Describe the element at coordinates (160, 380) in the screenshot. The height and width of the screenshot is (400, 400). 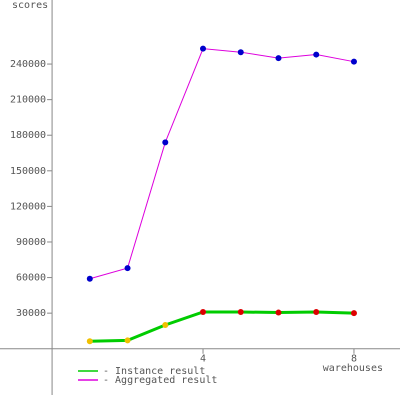
I see `legend-label: - Aggregated result` at that location.